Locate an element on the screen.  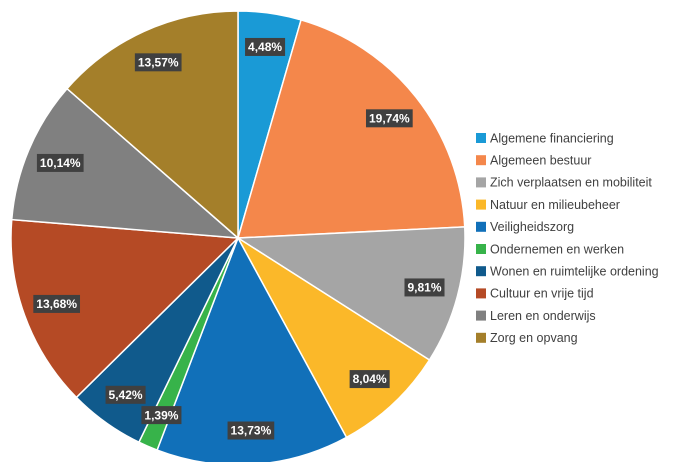
legend-label: Zich verplaatsen en mobiliteit is located at coordinates (571, 183).